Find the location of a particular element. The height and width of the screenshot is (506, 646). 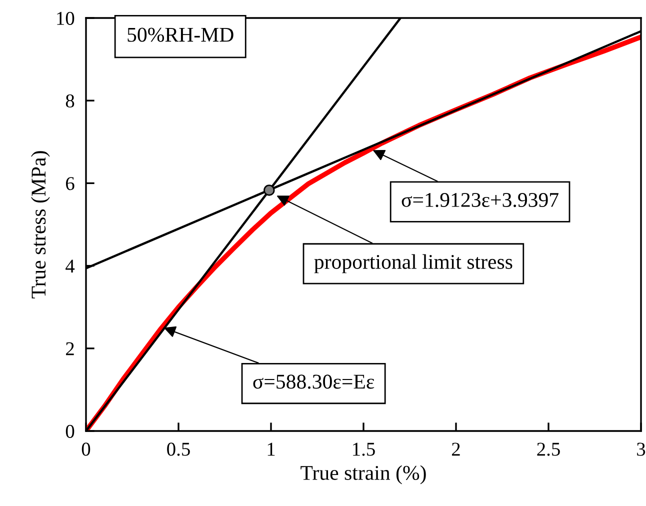

annotation: proportional limit stress is located at coordinates (413, 264).